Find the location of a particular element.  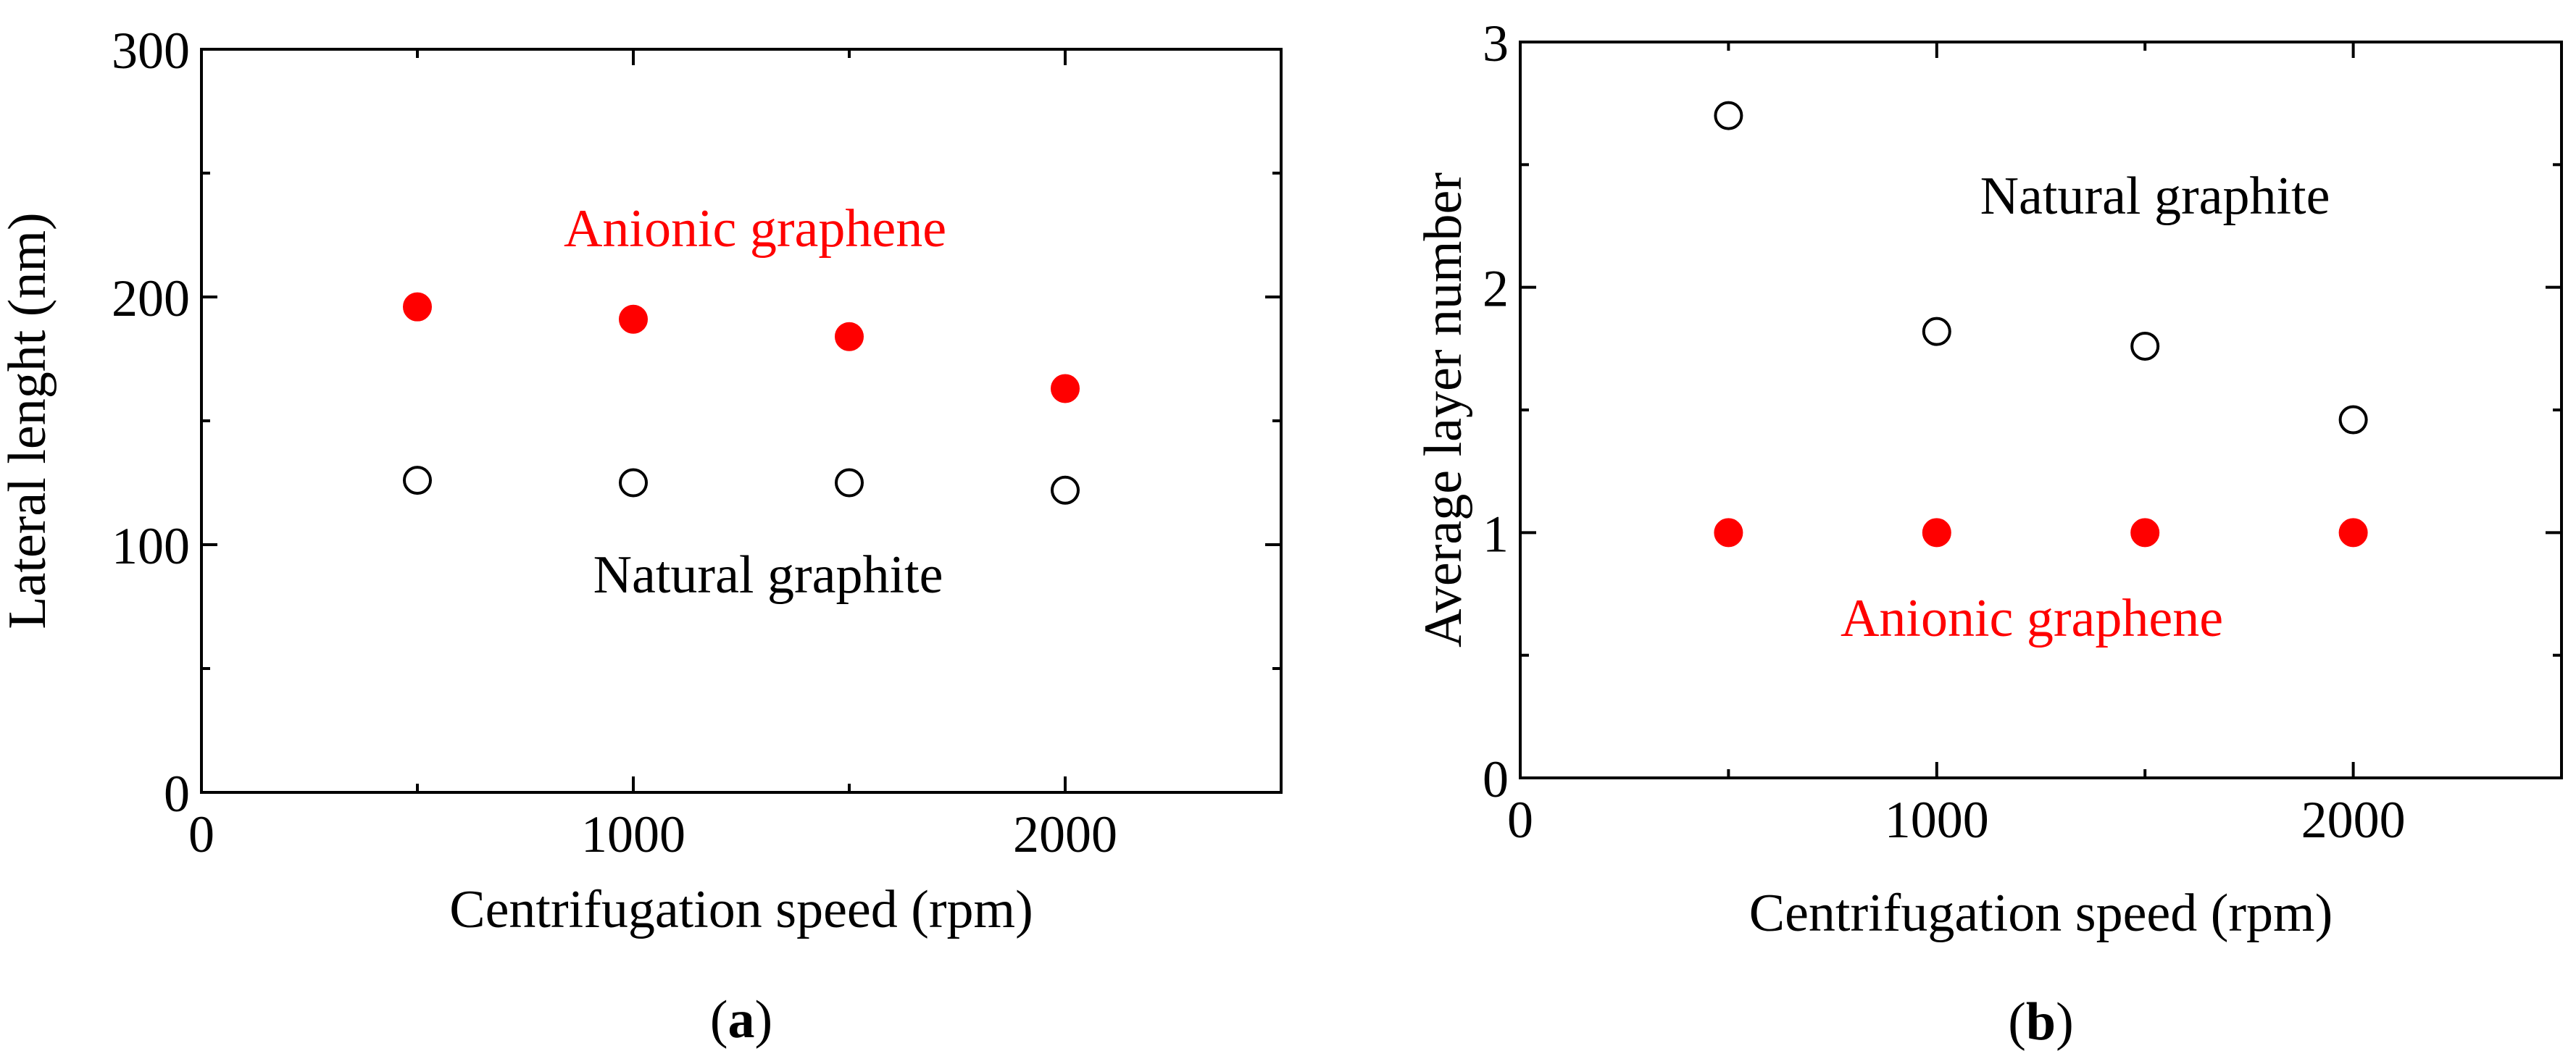

y-axis-label: Lateral lenght (nm) is located at coordinates (28, 421).